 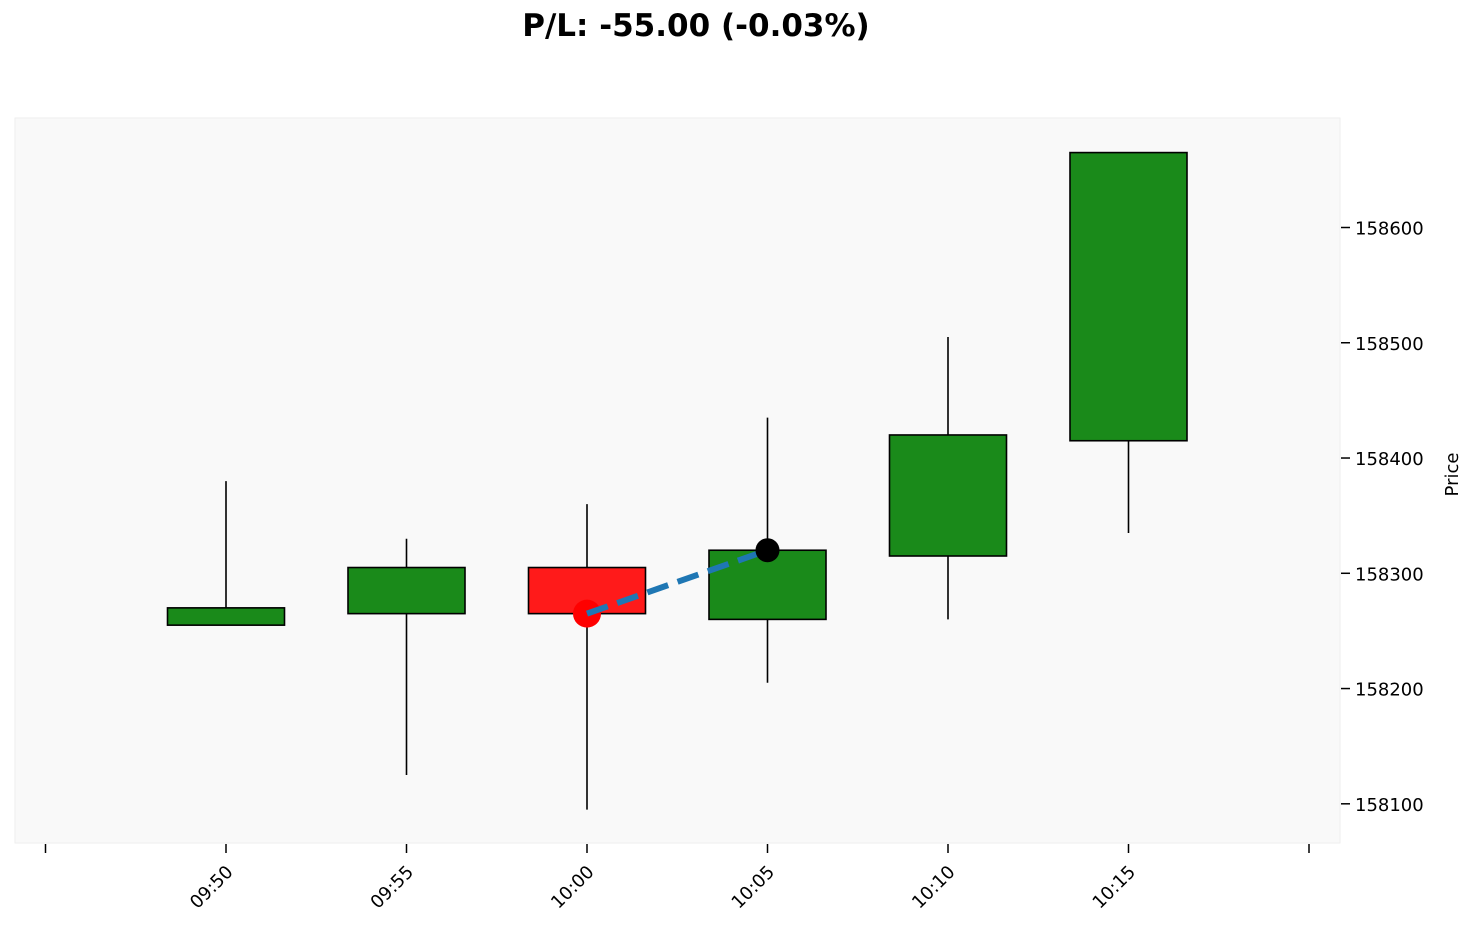 I want to click on x-tick-label: 10:00, so click(x=573, y=888).